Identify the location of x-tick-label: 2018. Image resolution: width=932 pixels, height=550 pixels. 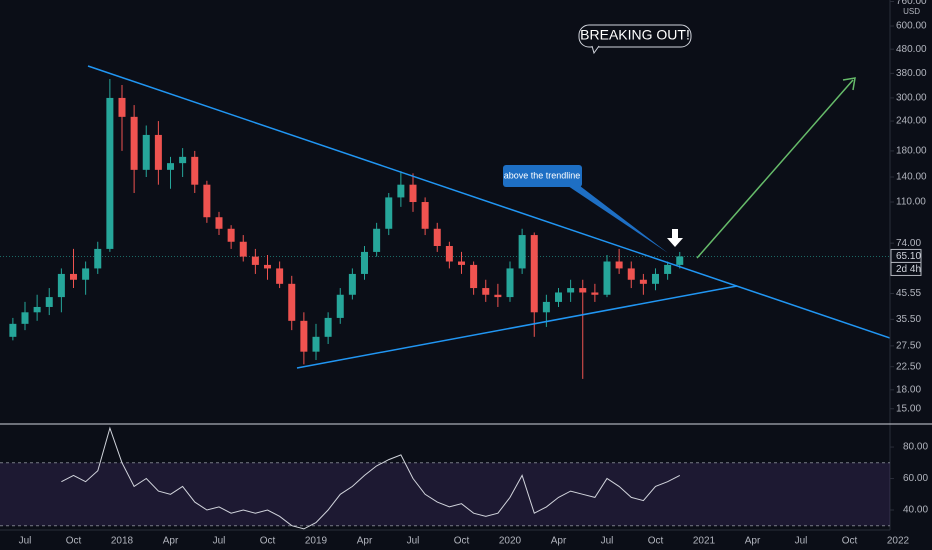
(122, 541).